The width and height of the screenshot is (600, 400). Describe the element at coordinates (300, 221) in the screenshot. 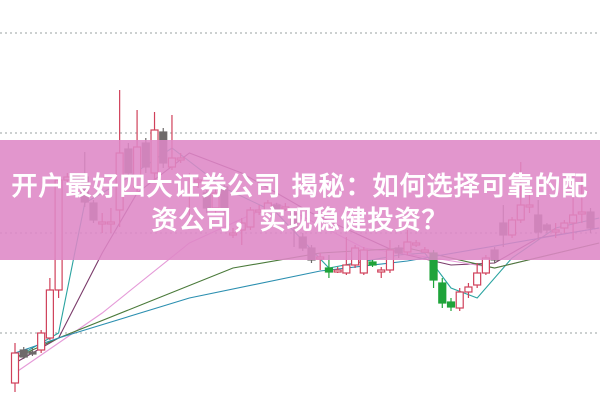

I see `title-line-2: 资公司，实现稳健投资？` at that location.